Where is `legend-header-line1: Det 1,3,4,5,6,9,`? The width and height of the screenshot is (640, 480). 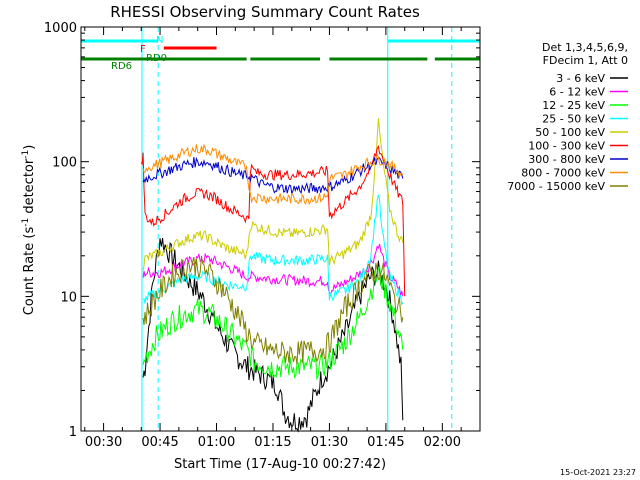 legend-header-line1: Det 1,3,4,5,6,9, is located at coordinates (585, 47).